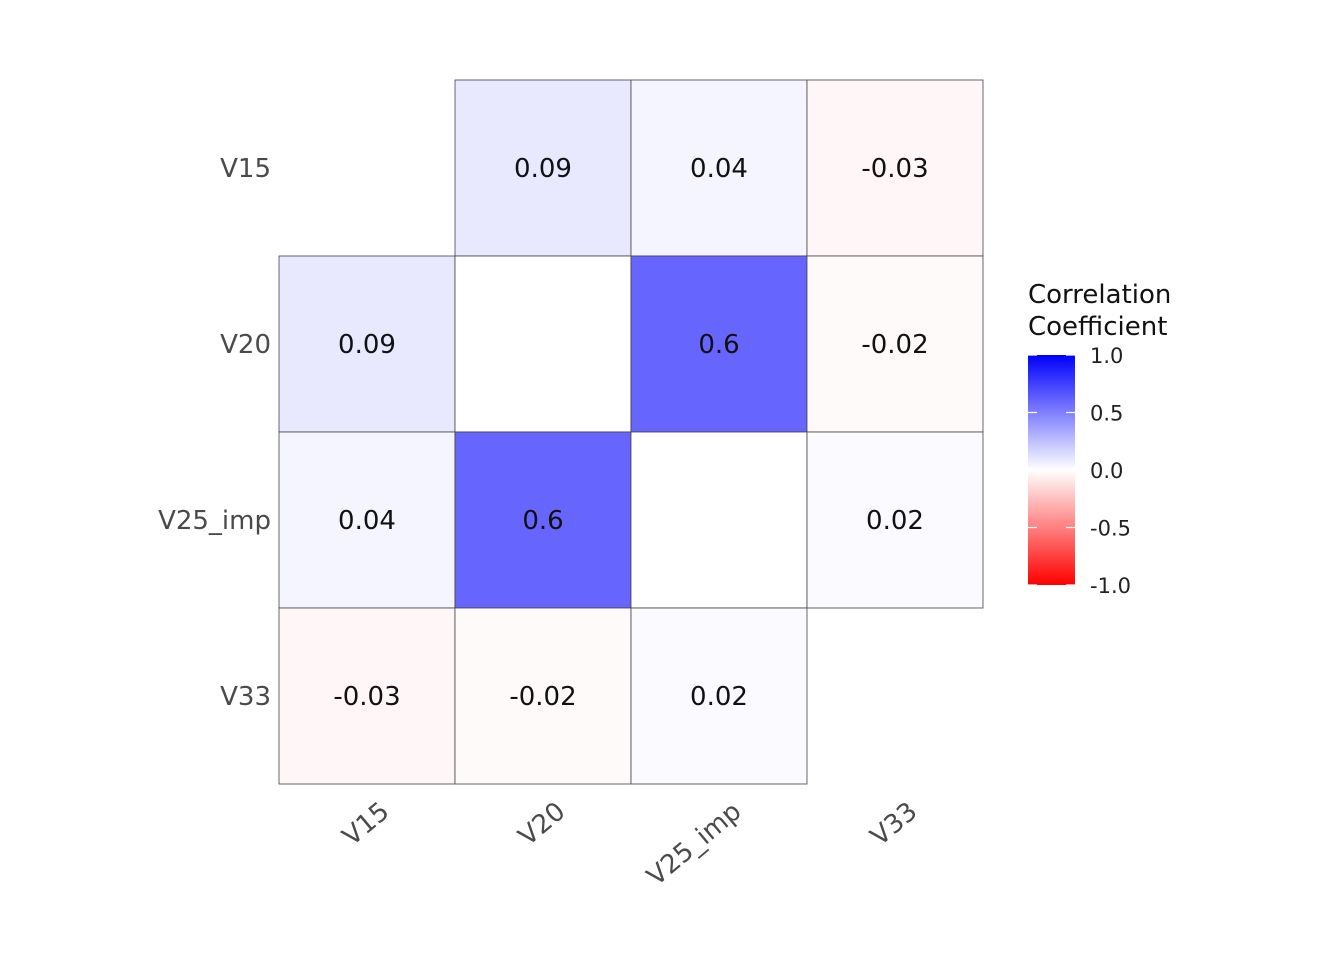 The width and height of the screenshot is (1344, 960). What do you see at coordinates (1106, 471) in the screenshot?
I see `legend-tick-label: 0.0` at bounding box center [1106, 471].